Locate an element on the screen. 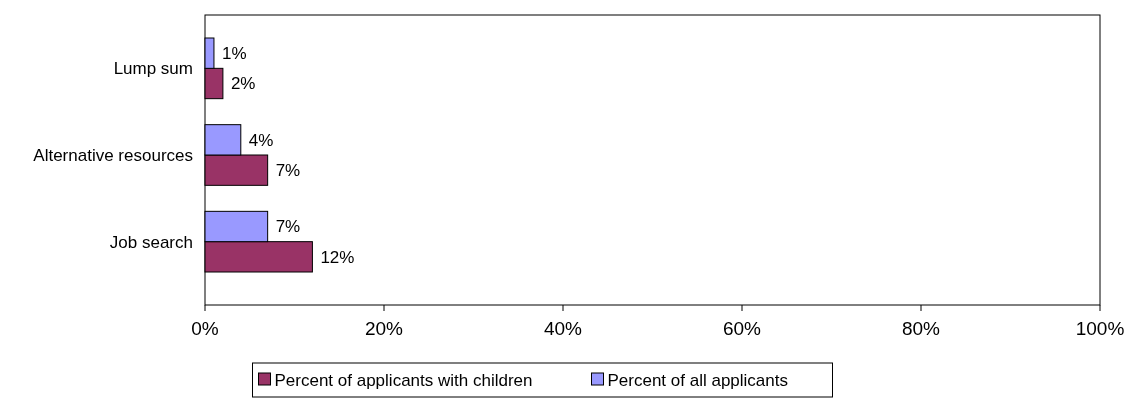 The image size is (1133, 413). y-tick-label: Alternative resources is located at coordinates (113, 155).